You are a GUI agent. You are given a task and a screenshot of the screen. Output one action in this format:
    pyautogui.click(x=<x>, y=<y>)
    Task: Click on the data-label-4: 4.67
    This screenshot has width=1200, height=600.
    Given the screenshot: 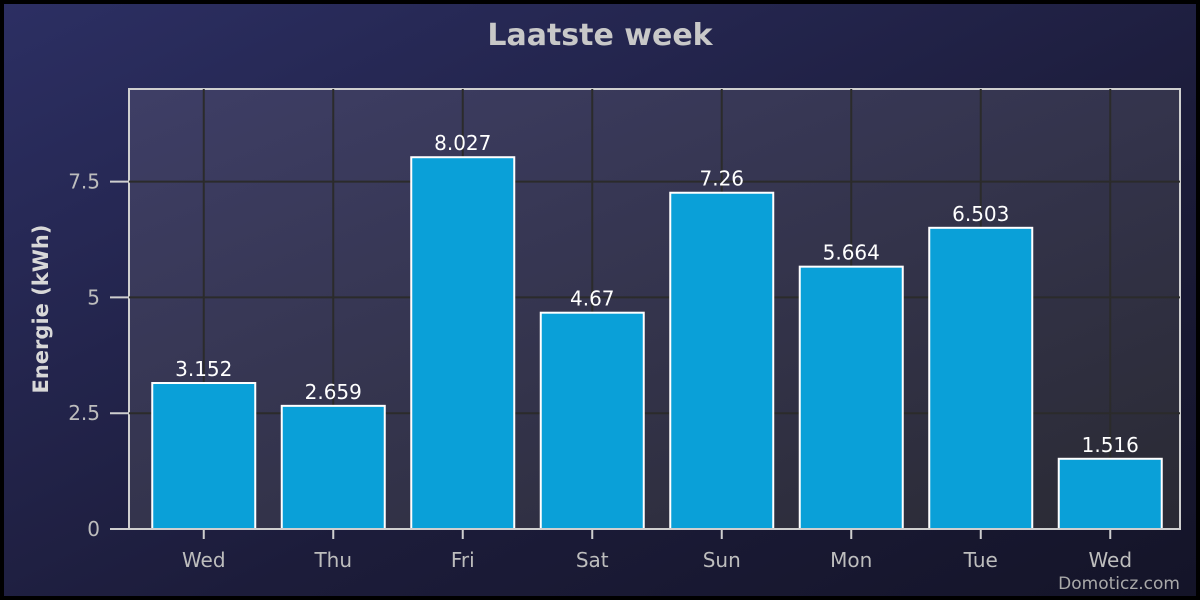 What is the action you would take?
    pyautogui.click(x=592, y=299)
    